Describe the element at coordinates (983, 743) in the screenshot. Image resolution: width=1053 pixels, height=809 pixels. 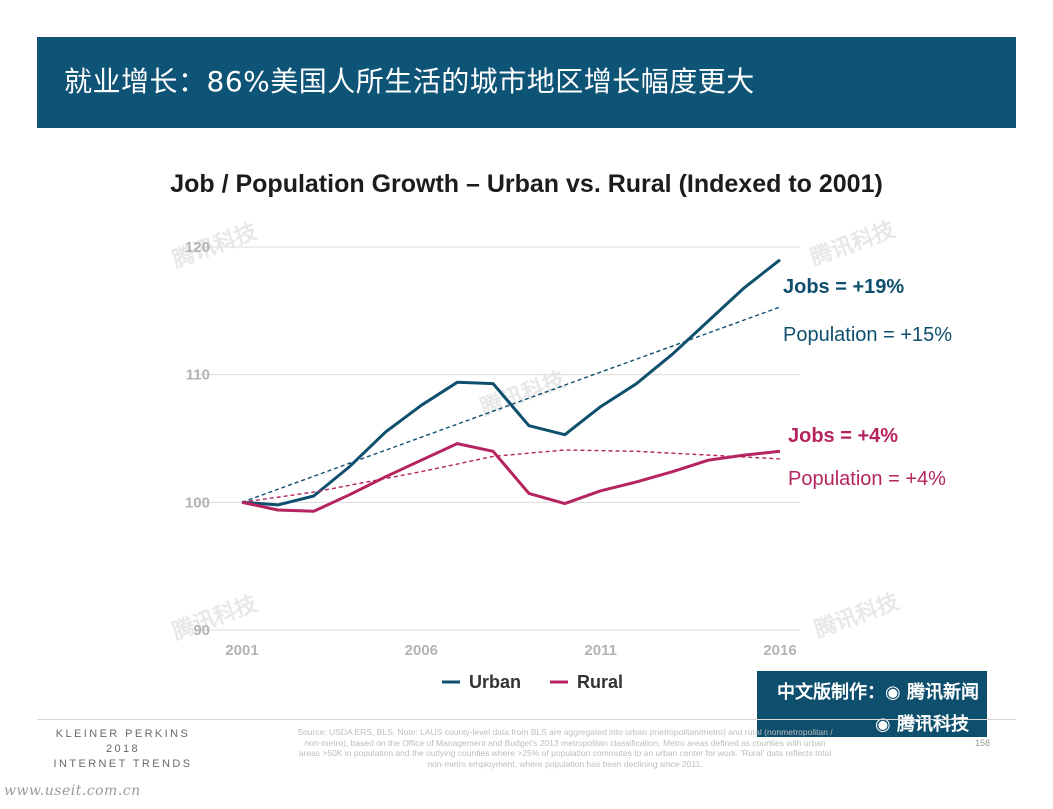
I see `page-number: 158` at that location.